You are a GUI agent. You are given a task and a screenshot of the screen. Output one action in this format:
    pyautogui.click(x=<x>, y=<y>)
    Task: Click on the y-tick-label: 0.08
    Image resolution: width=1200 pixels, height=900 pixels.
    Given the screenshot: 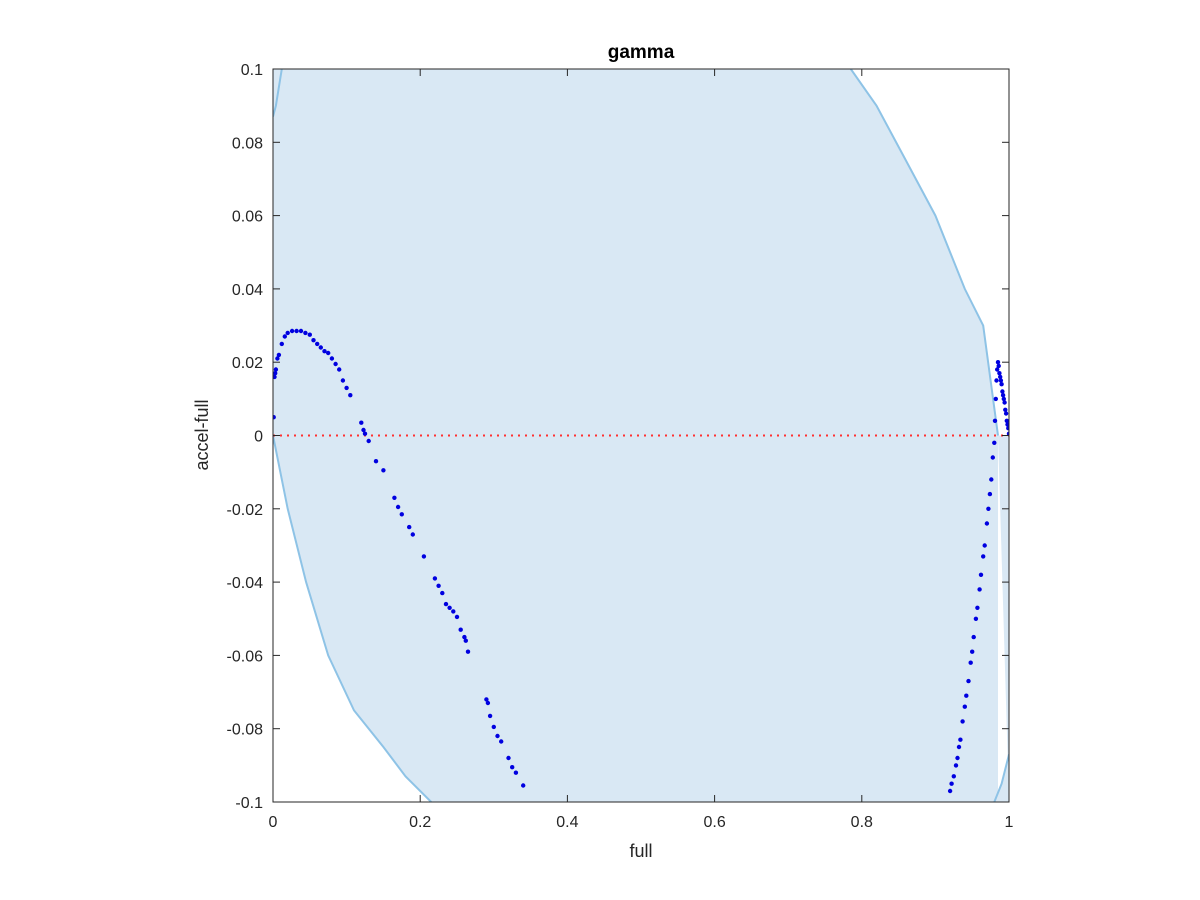 What is the action you would take?
    pyautogui.click(x=247, y=143)
    